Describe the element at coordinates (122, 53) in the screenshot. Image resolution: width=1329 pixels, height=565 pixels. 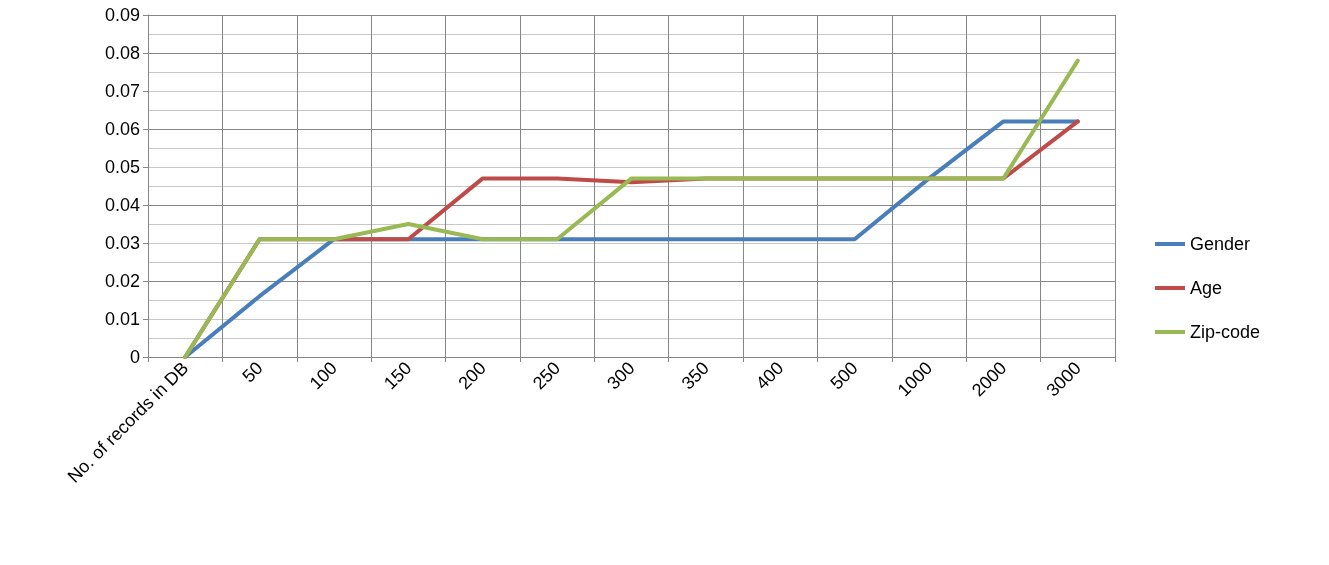
I see `y-tick-label: 0.08` at that location.